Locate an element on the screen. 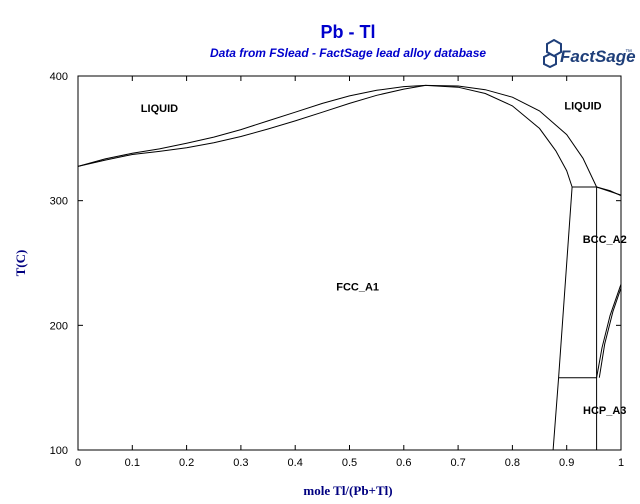 The width and height of the screenshot is (640, 504). x-tick-label: 0.3 is located at coordinates (240, 463).